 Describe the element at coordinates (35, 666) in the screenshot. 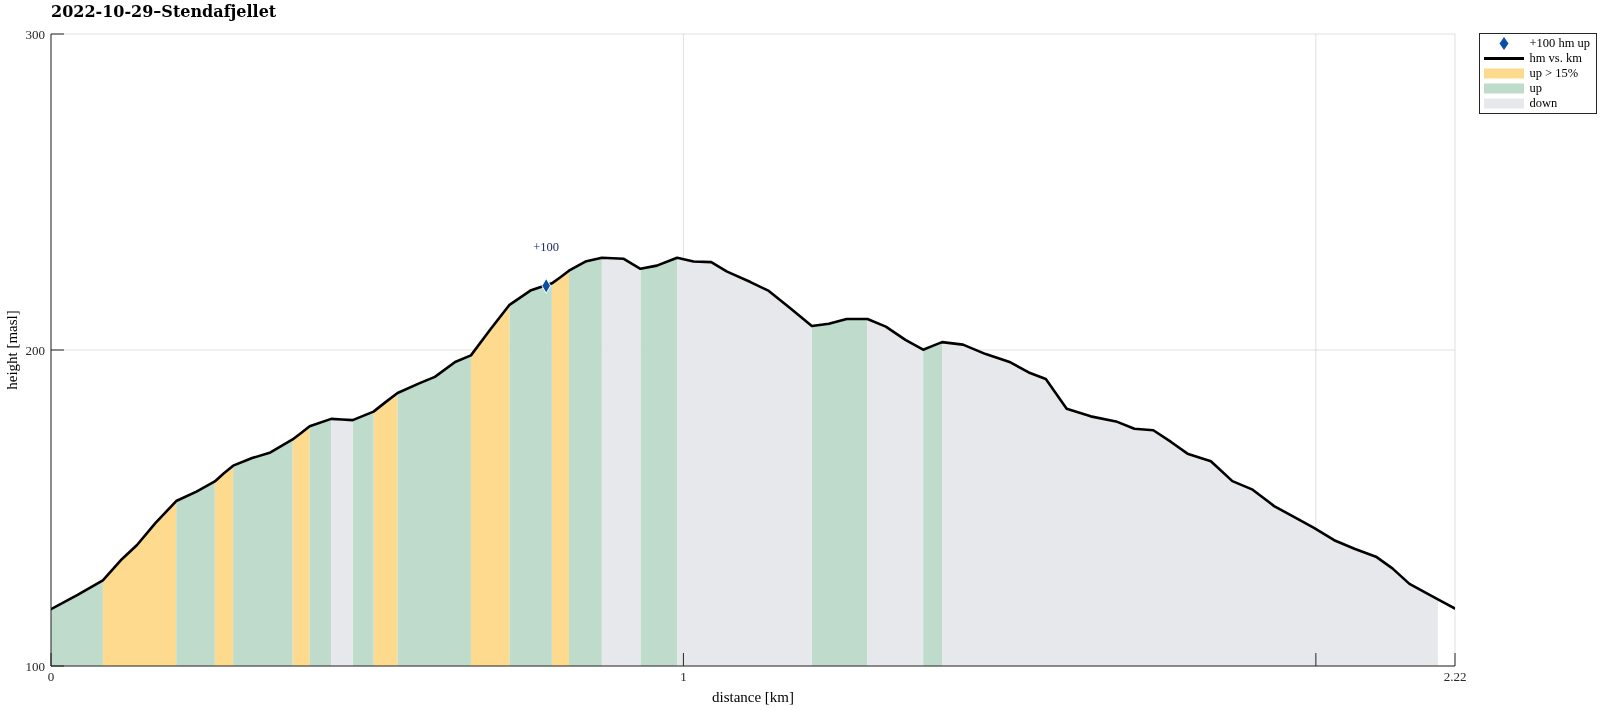

I see `y-tick-label: 100` at that location.